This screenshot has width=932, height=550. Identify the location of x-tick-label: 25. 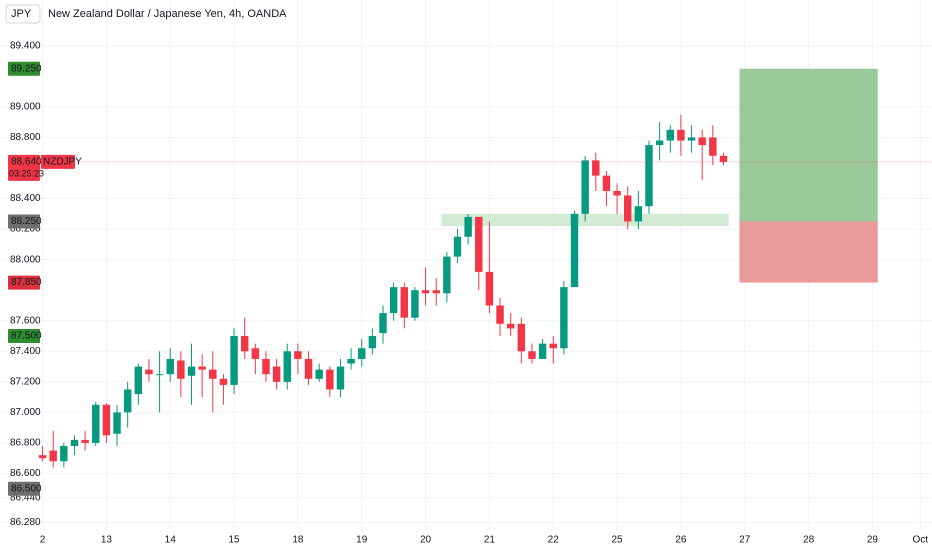
(618, 540).